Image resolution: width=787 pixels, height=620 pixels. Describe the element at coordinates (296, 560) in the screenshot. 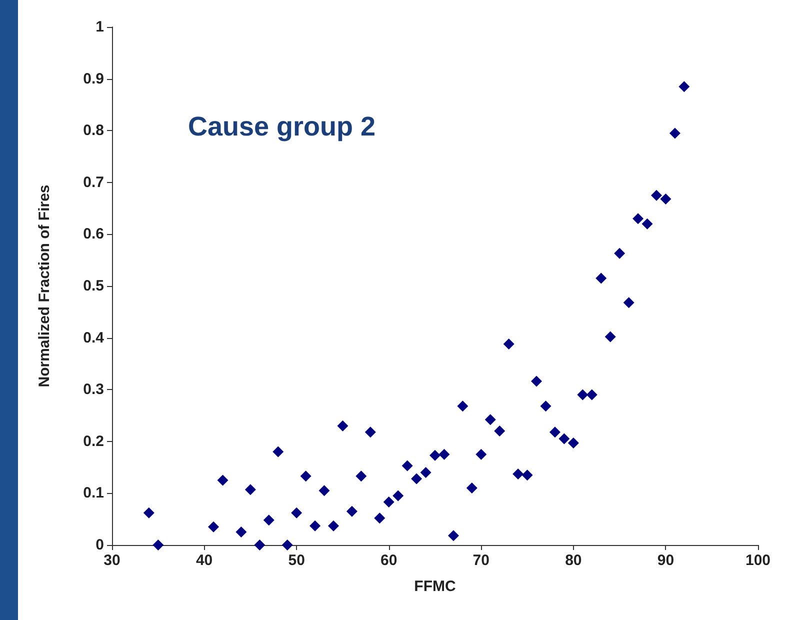

I see `x-tick-label: 50` at that location.